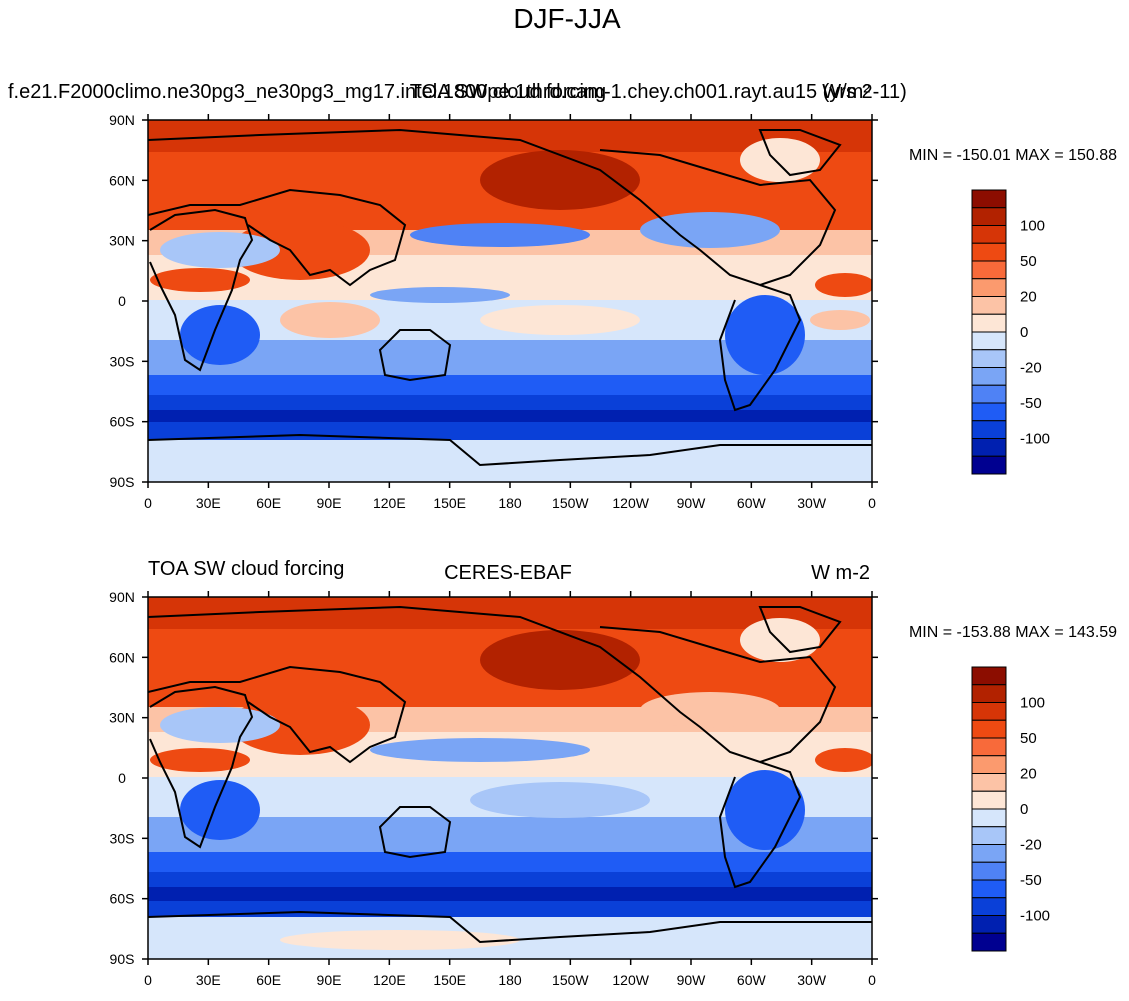  Describe the element at coordinates (846, 92) in the screenshot. I see `panel-right-title: W/m²` at that location.